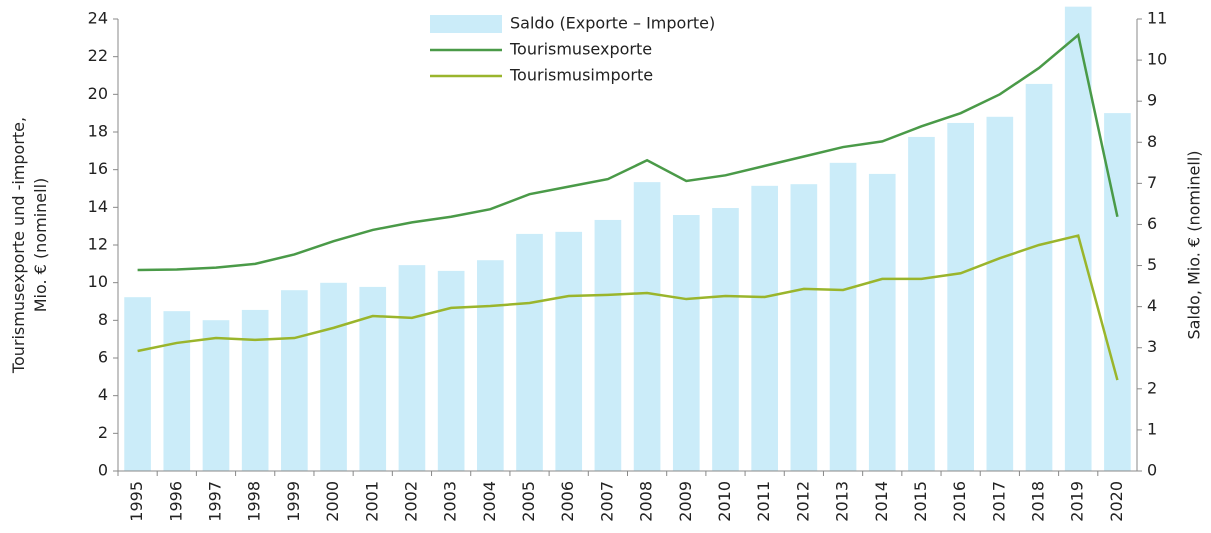 This screenshot has height=533, width=1211. Describe the element at coordinates (466, 24) in the screenshot. I see `legend-swatch` at that location.